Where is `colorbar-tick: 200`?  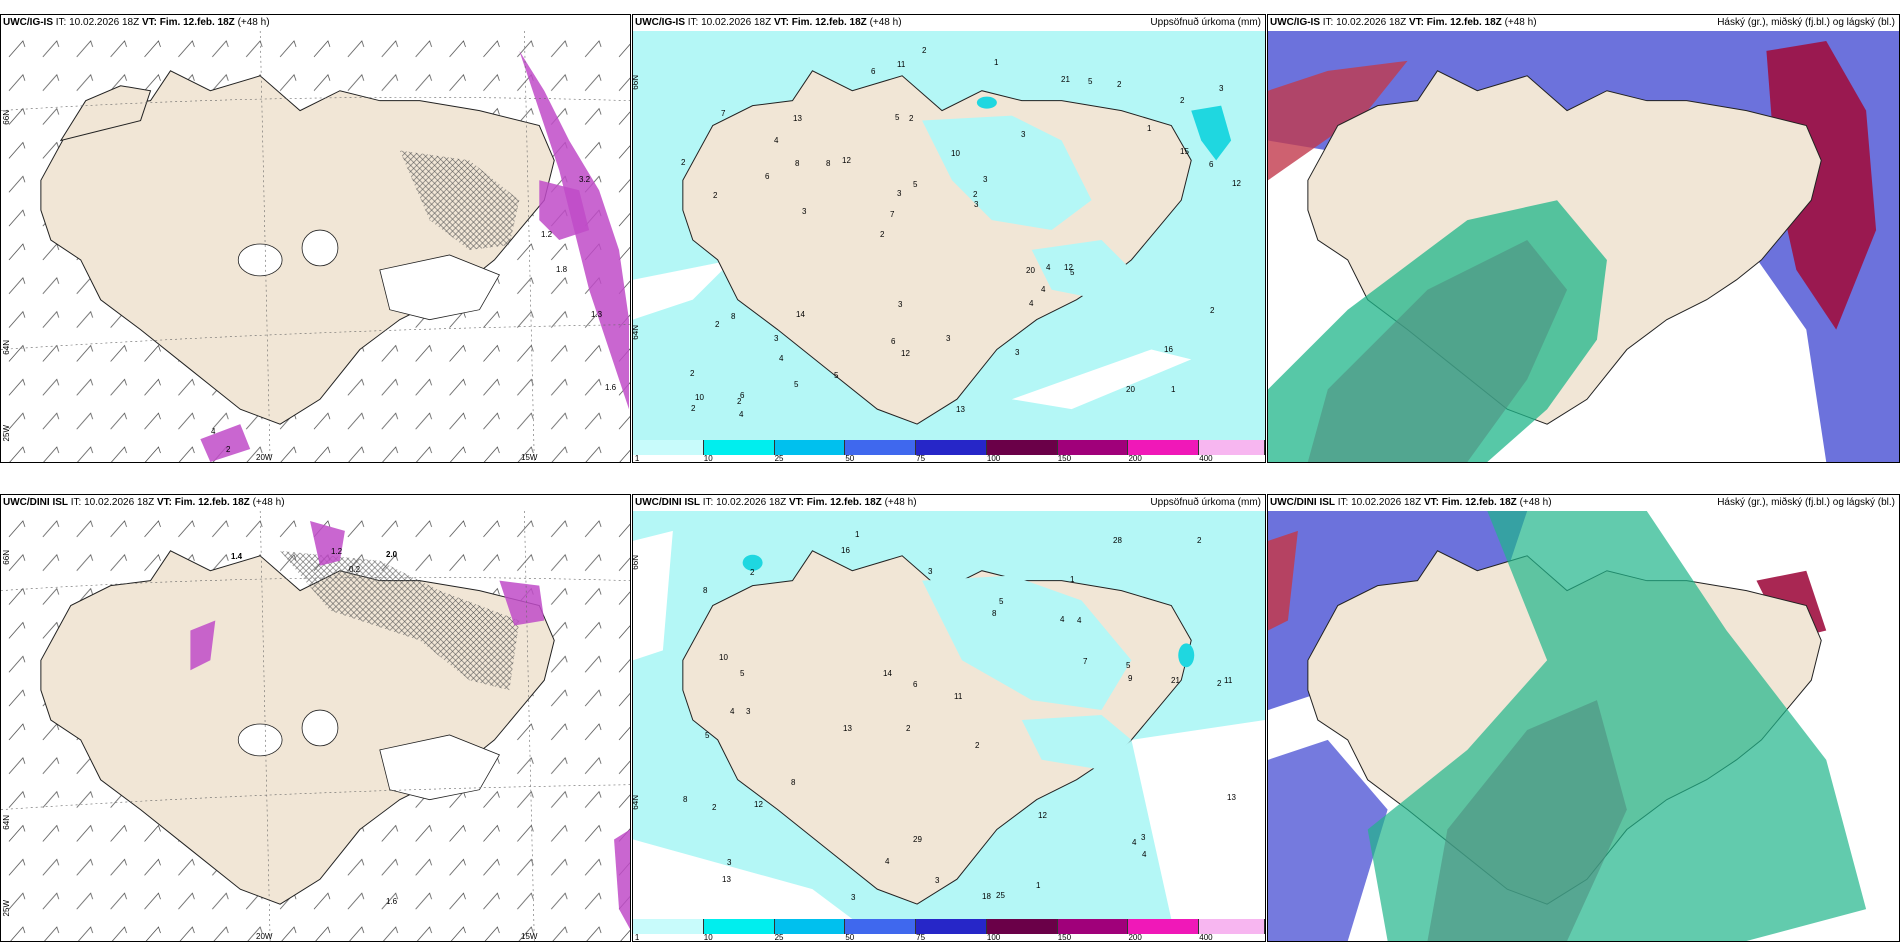
colorbar-tick: 200 is located at coordinates (1135, 937).